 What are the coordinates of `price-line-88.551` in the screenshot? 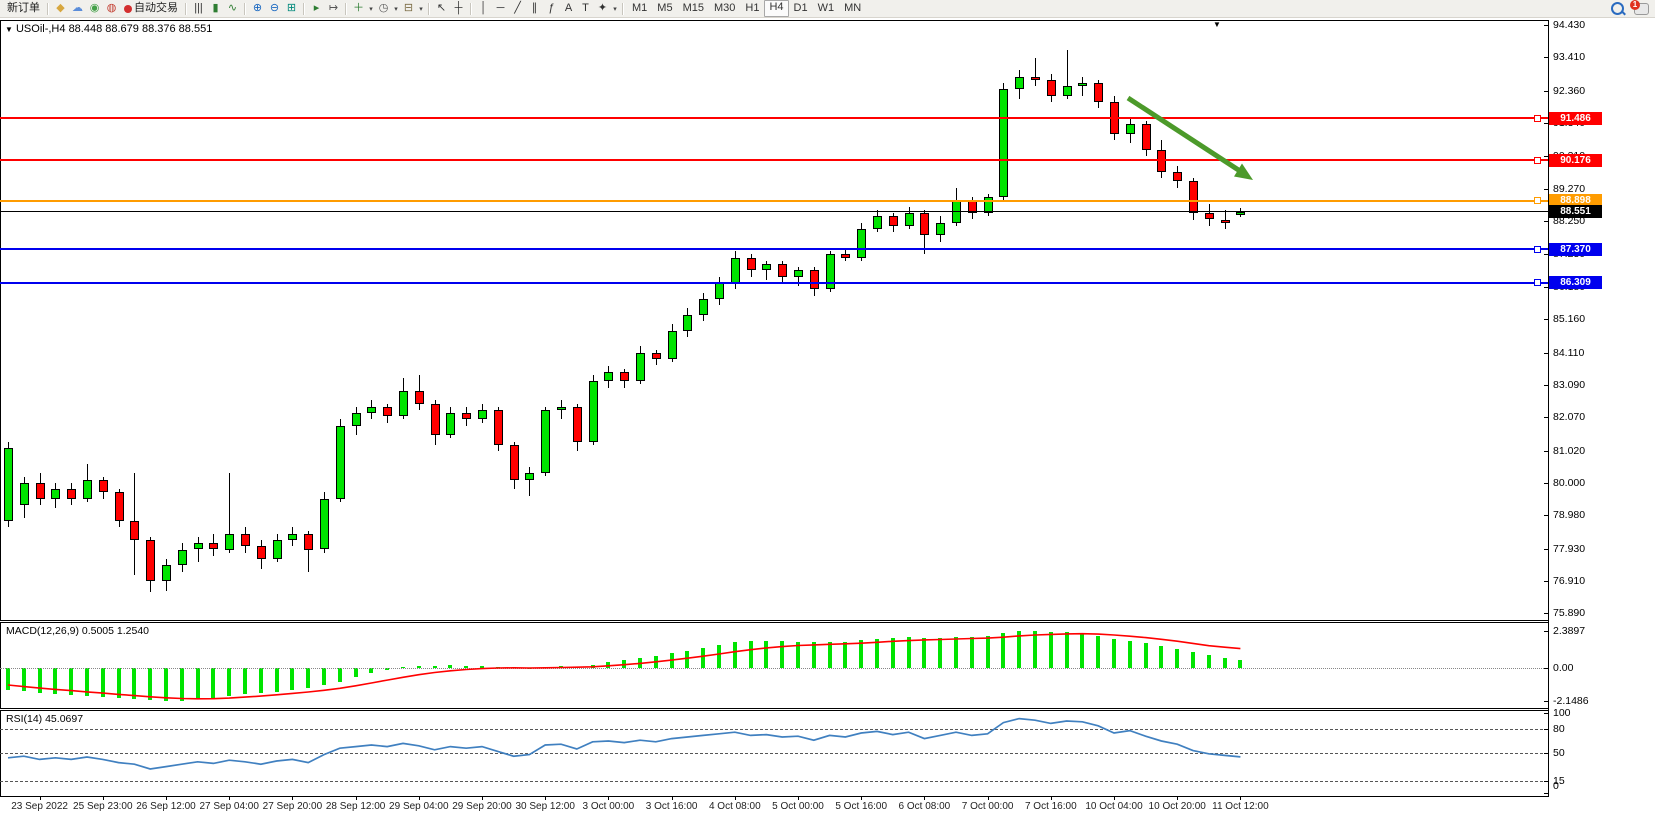 It's located at (774, 211).